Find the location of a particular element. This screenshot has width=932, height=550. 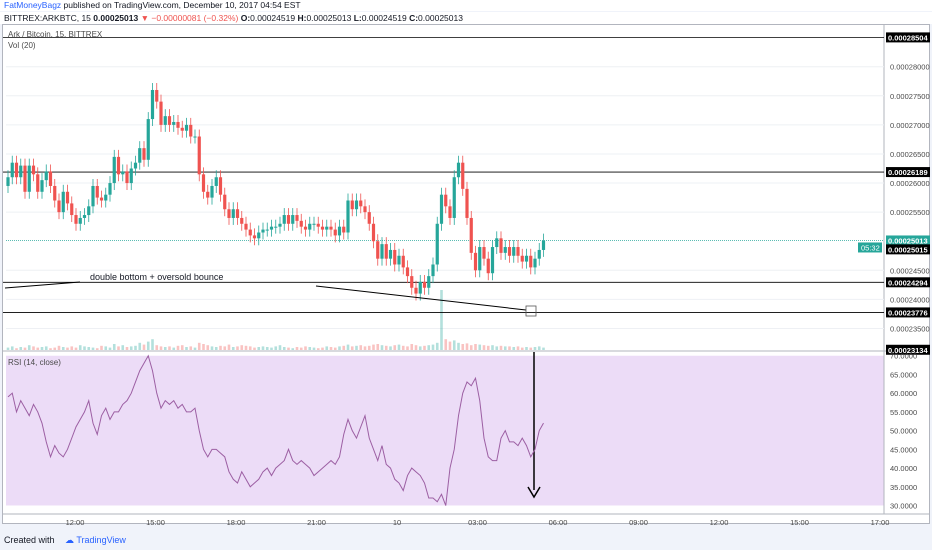

price-label: 0.00025015 is located at coordinates (908, 249).